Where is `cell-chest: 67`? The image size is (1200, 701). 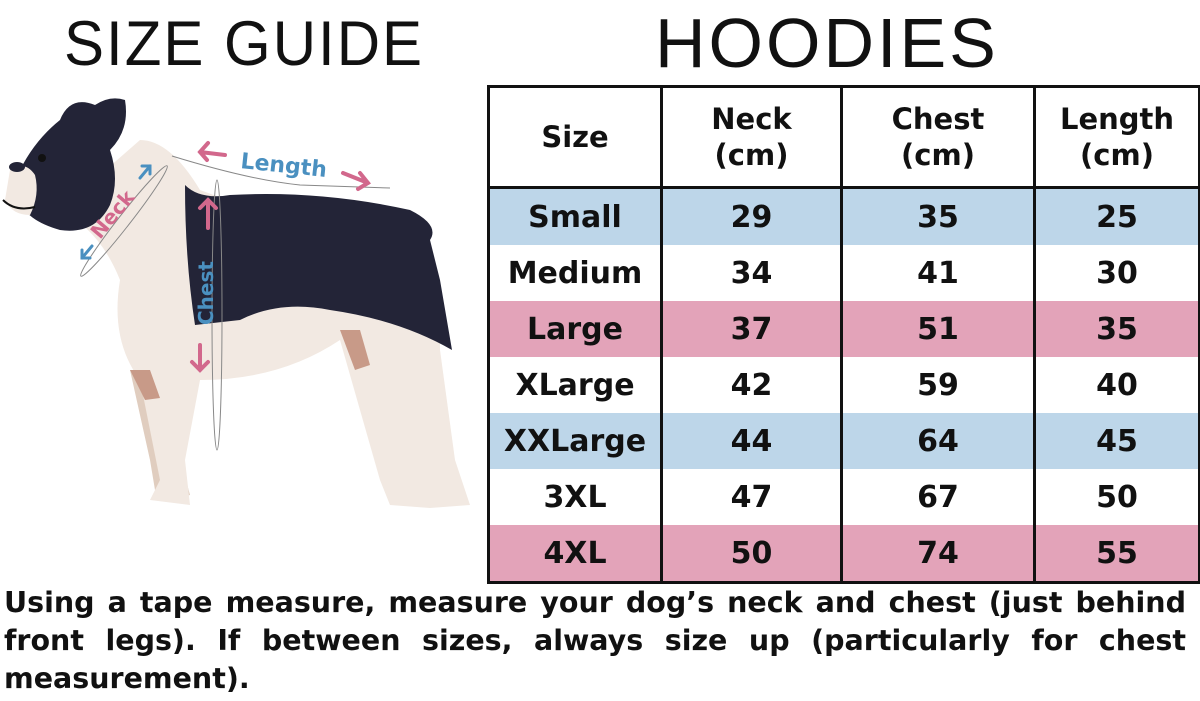 cell-chest: 67 is located at coordinates (938, 497).